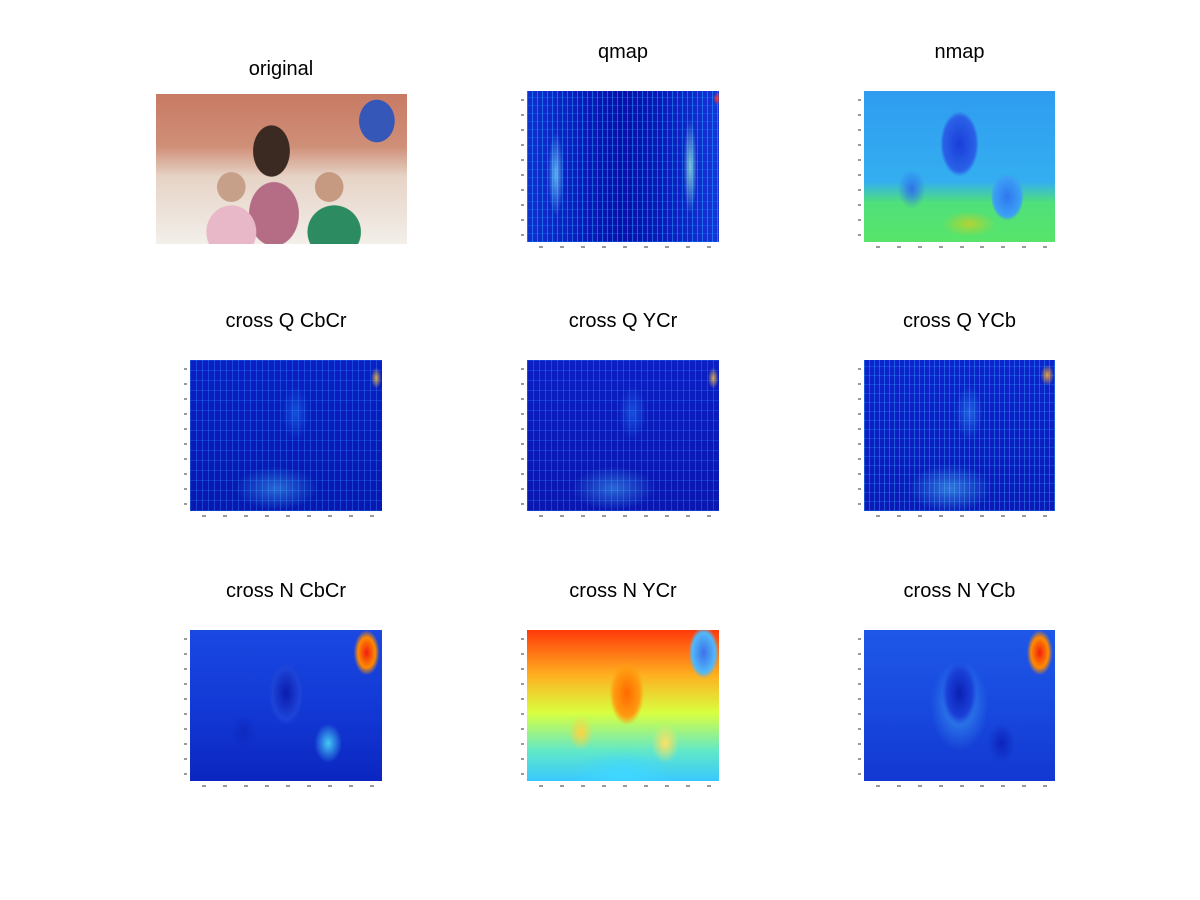 The image size is (1200, 900). Describe the element at coordinates (286, 705) in the screenshot. I see `cross-n-cbcr-heatmap` at that location.